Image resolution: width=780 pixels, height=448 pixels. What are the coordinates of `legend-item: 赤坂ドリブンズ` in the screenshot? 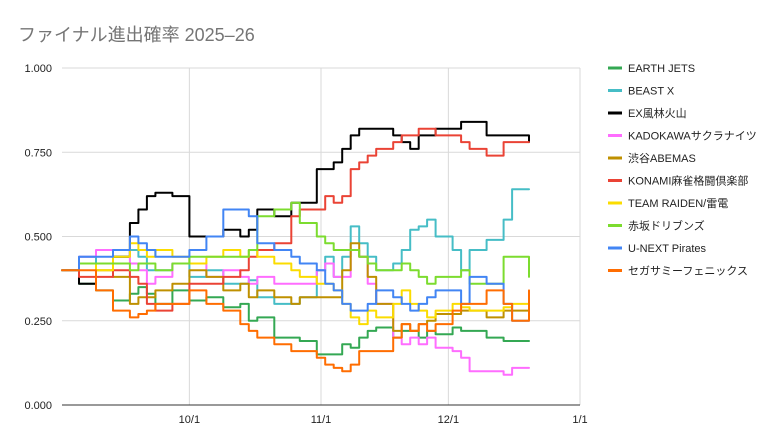 It's located at (656, 226).